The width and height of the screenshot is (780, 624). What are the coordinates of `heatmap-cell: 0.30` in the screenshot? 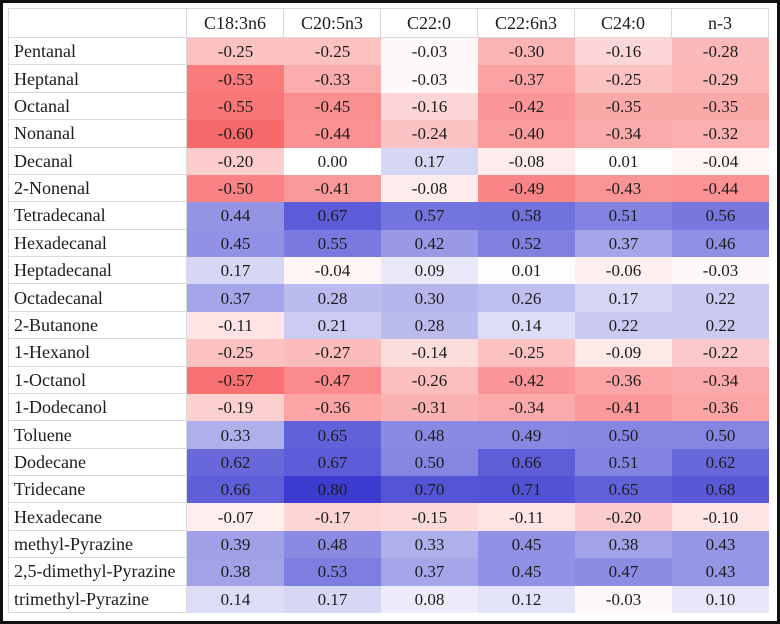 It's located at (429, 298).